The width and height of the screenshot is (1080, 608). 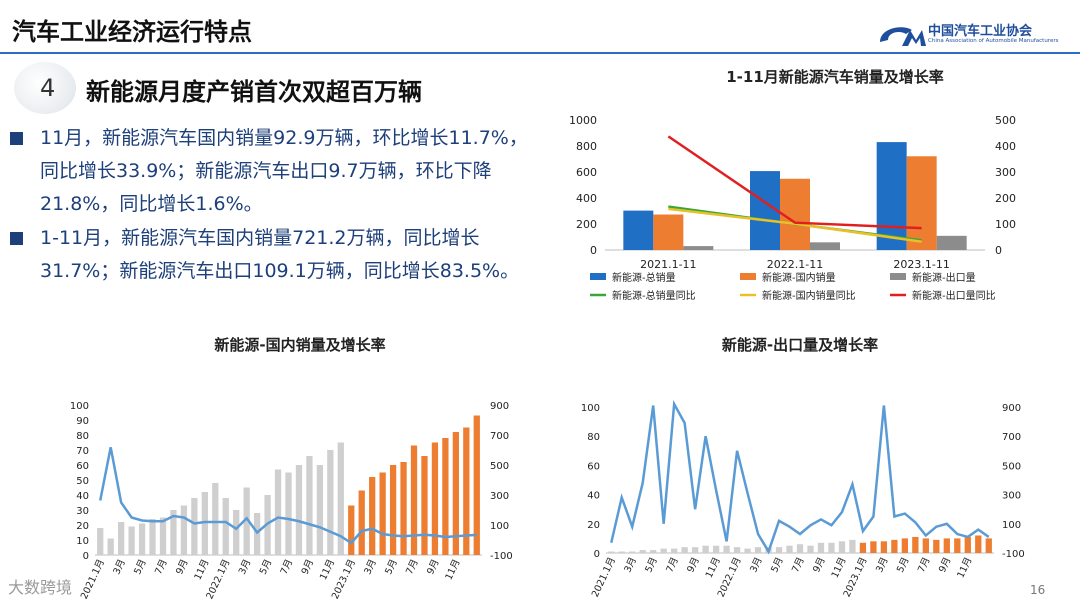 I want to click on y2-tick-label: 700, so click(x=1011, y=437).